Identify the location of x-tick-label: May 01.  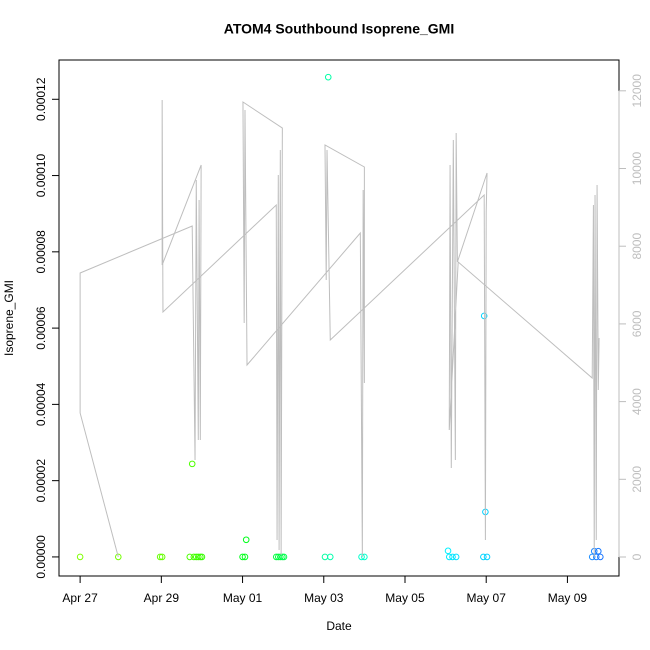
(243, 598).